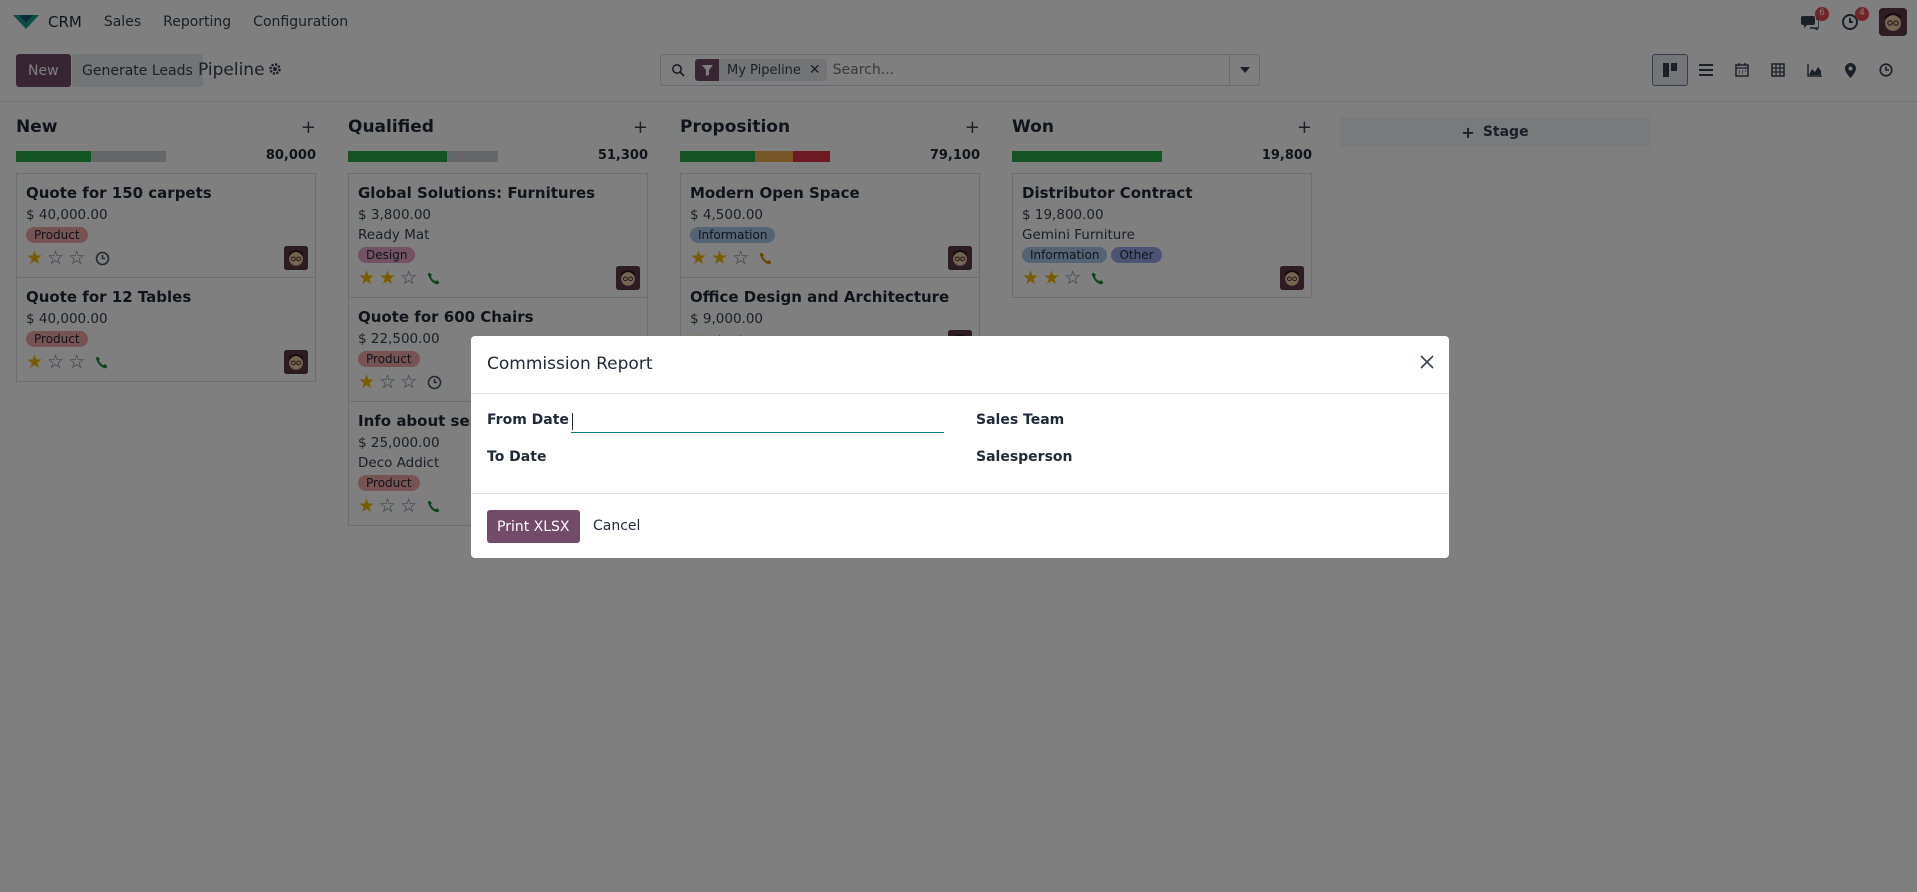  Describe the element at coordinates (528, 420) in the screenshot. I see `from-date-label: From Date` at that location.